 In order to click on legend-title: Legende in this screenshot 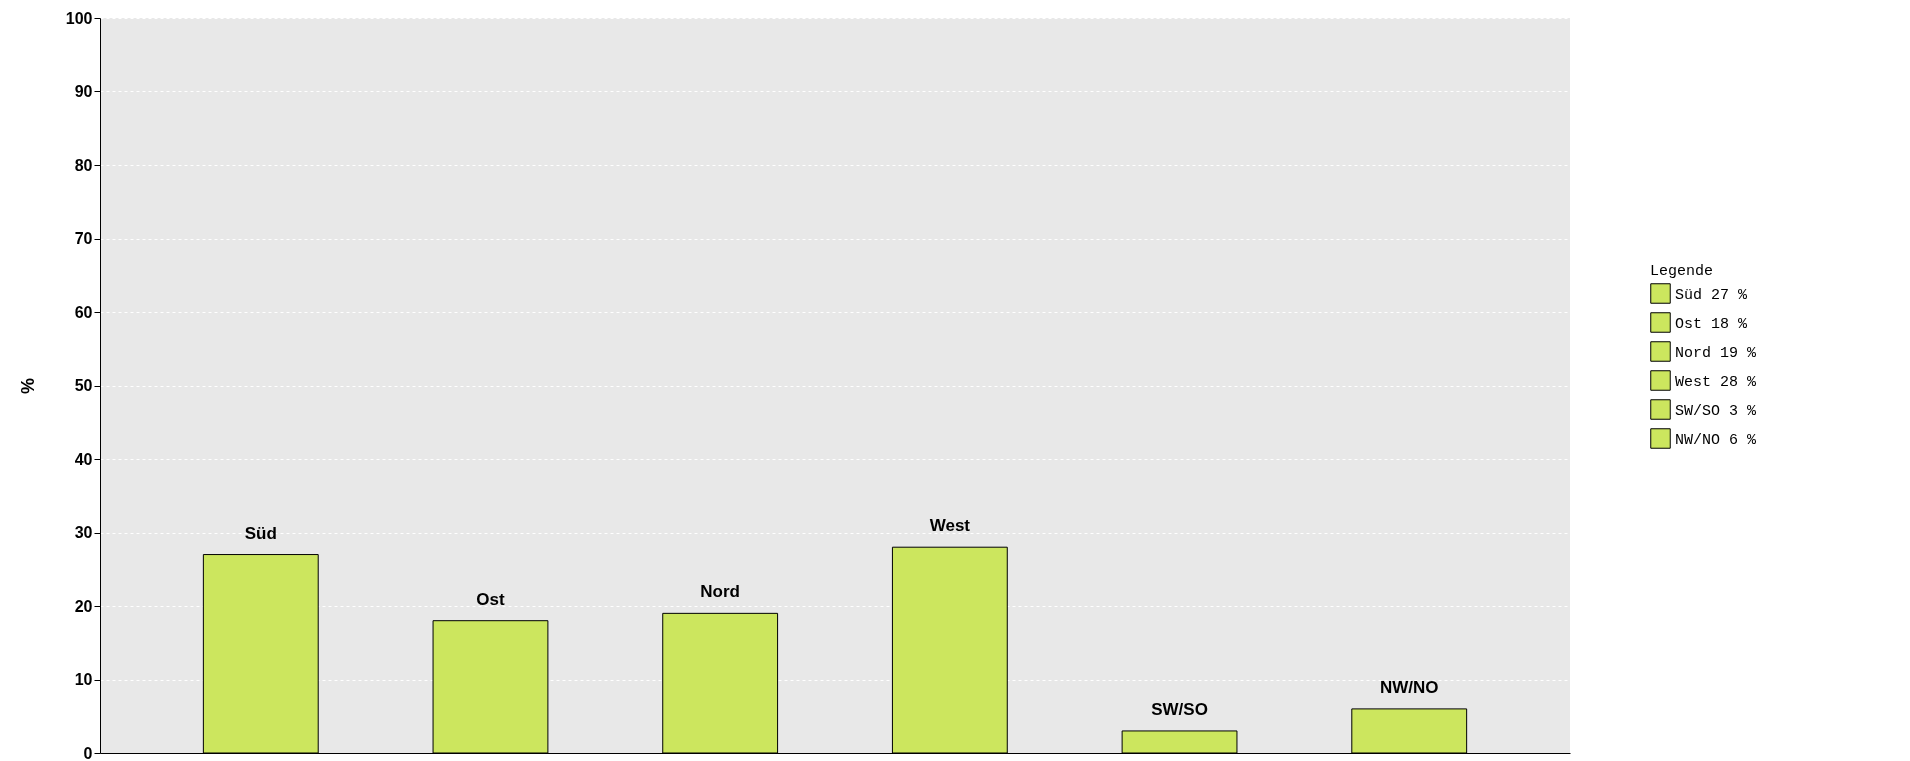, I will do `click(1682, 271)`.